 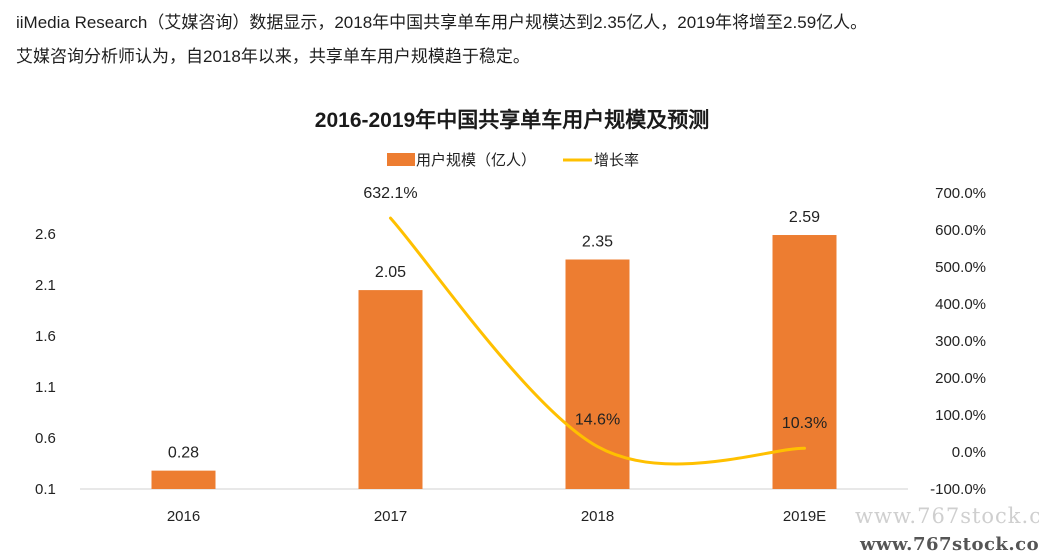 I want to click on legend: 用户规模（亿人） 增长率, so click(x=513, y=160).